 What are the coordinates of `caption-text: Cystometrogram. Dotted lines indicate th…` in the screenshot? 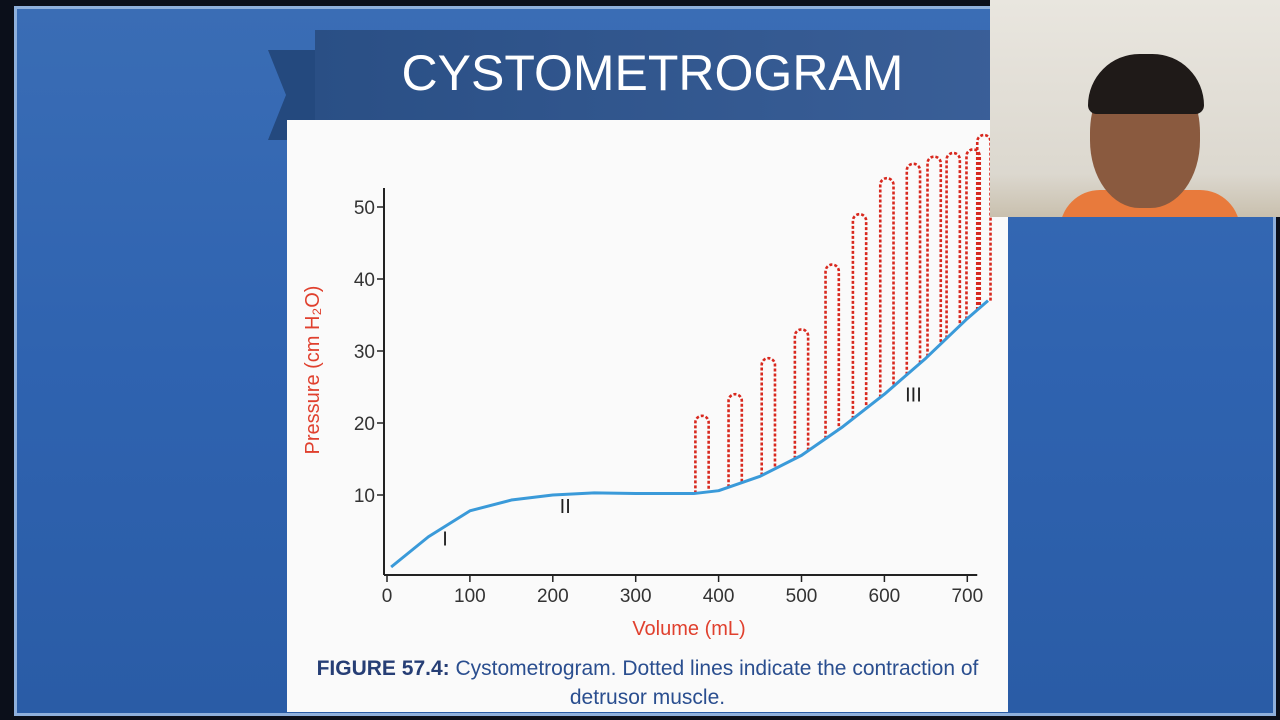 It's located at (714, 683).